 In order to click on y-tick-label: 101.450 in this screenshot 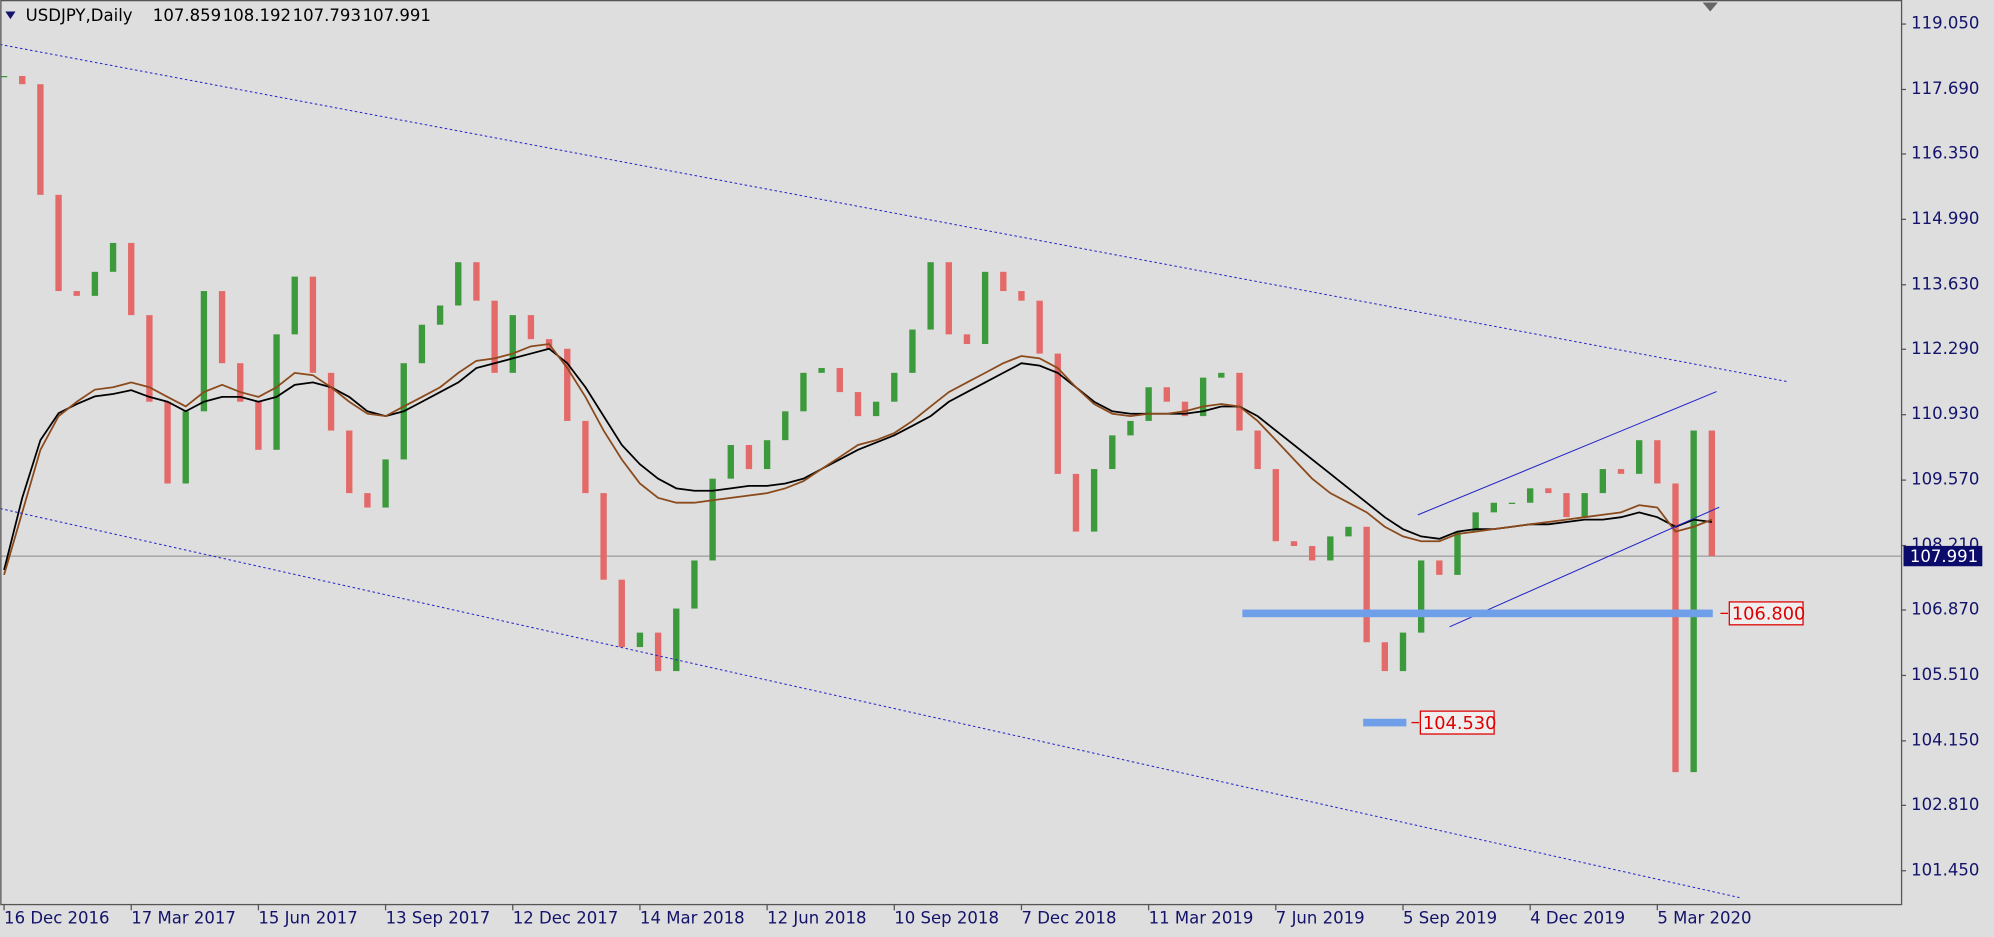, I will do `click(1945, 869)`.